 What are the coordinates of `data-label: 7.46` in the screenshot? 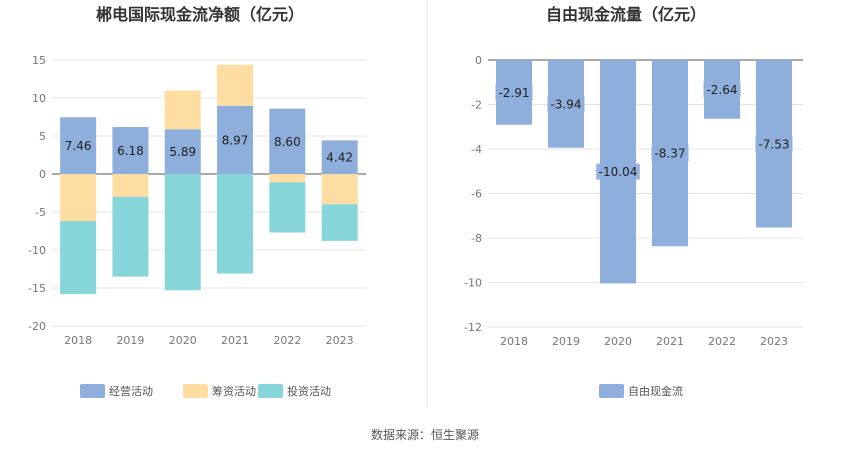 It's located at (78, 146).